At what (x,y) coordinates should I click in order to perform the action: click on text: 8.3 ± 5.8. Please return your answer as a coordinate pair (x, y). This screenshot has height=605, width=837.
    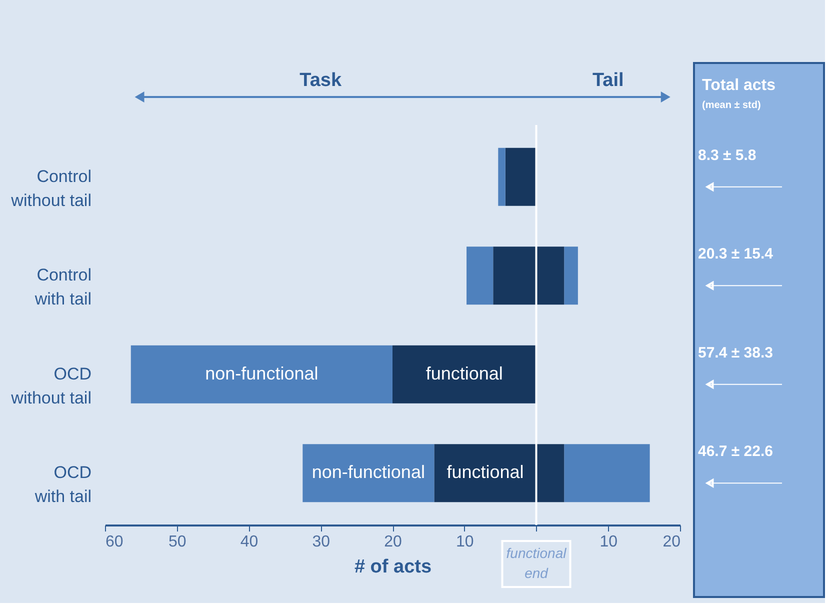
    Looking at the image, I should click on (727, 155).